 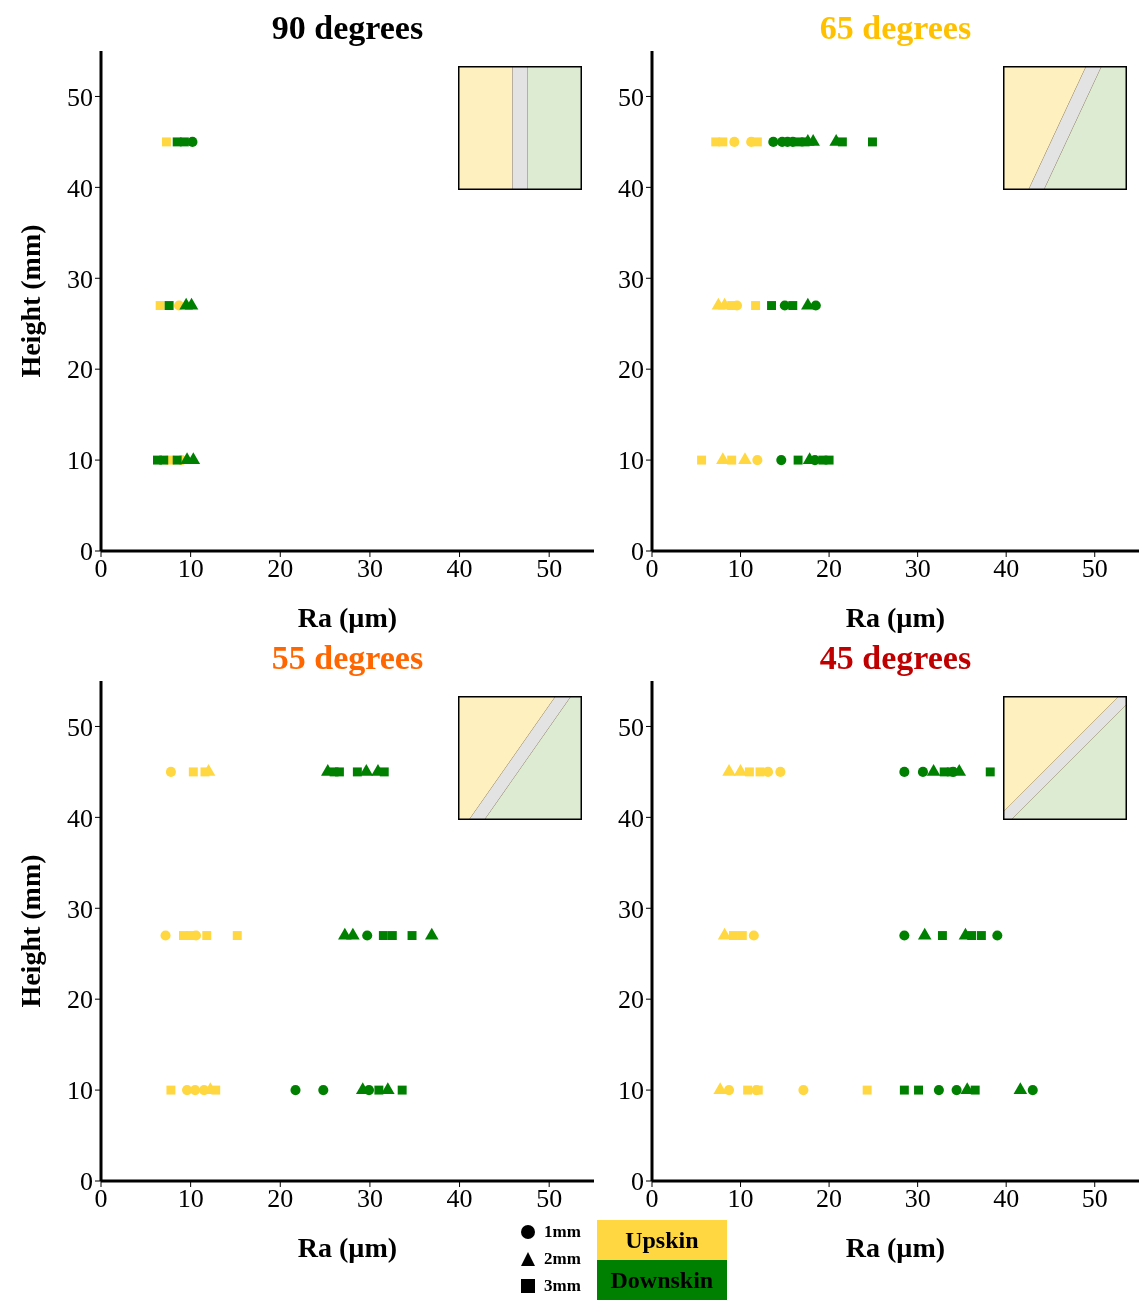 I want to click on text: Downskin, so click(x=661, y=1280).